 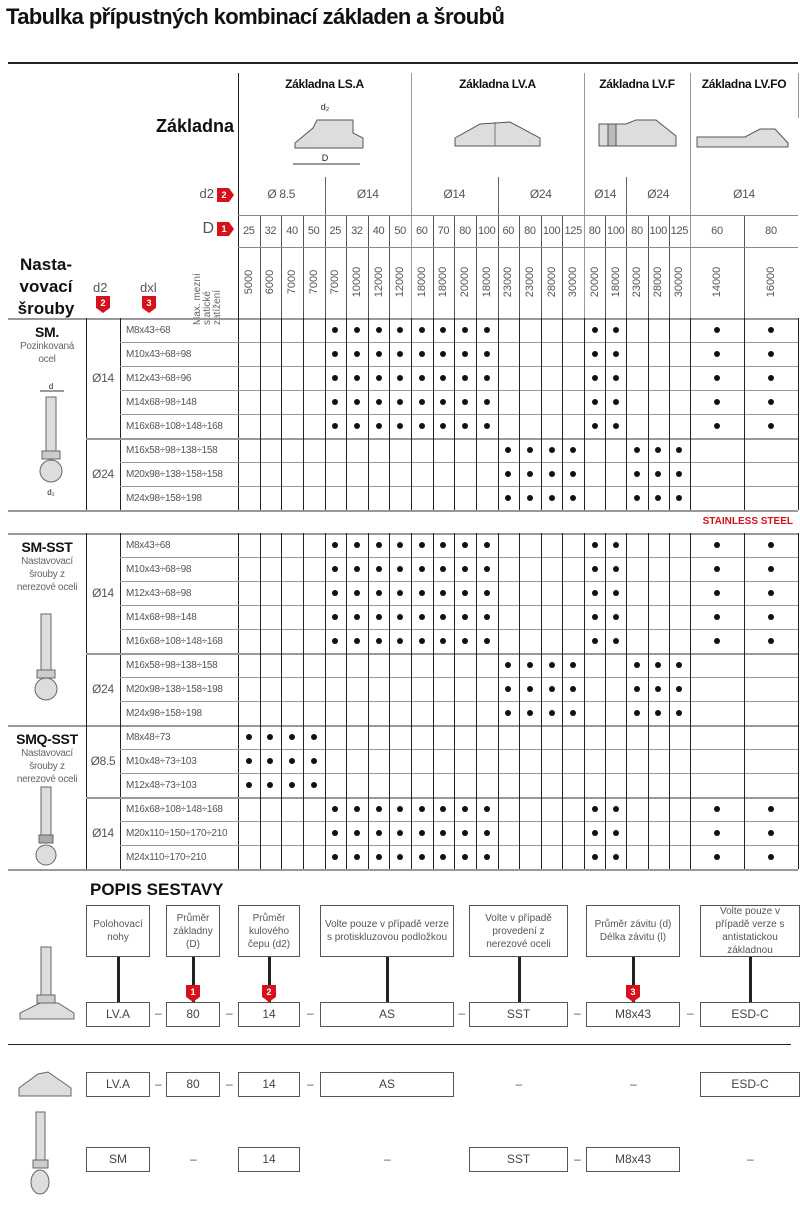 I want to click on screw-row-code: M8x43, so click(x=633, y=1159).